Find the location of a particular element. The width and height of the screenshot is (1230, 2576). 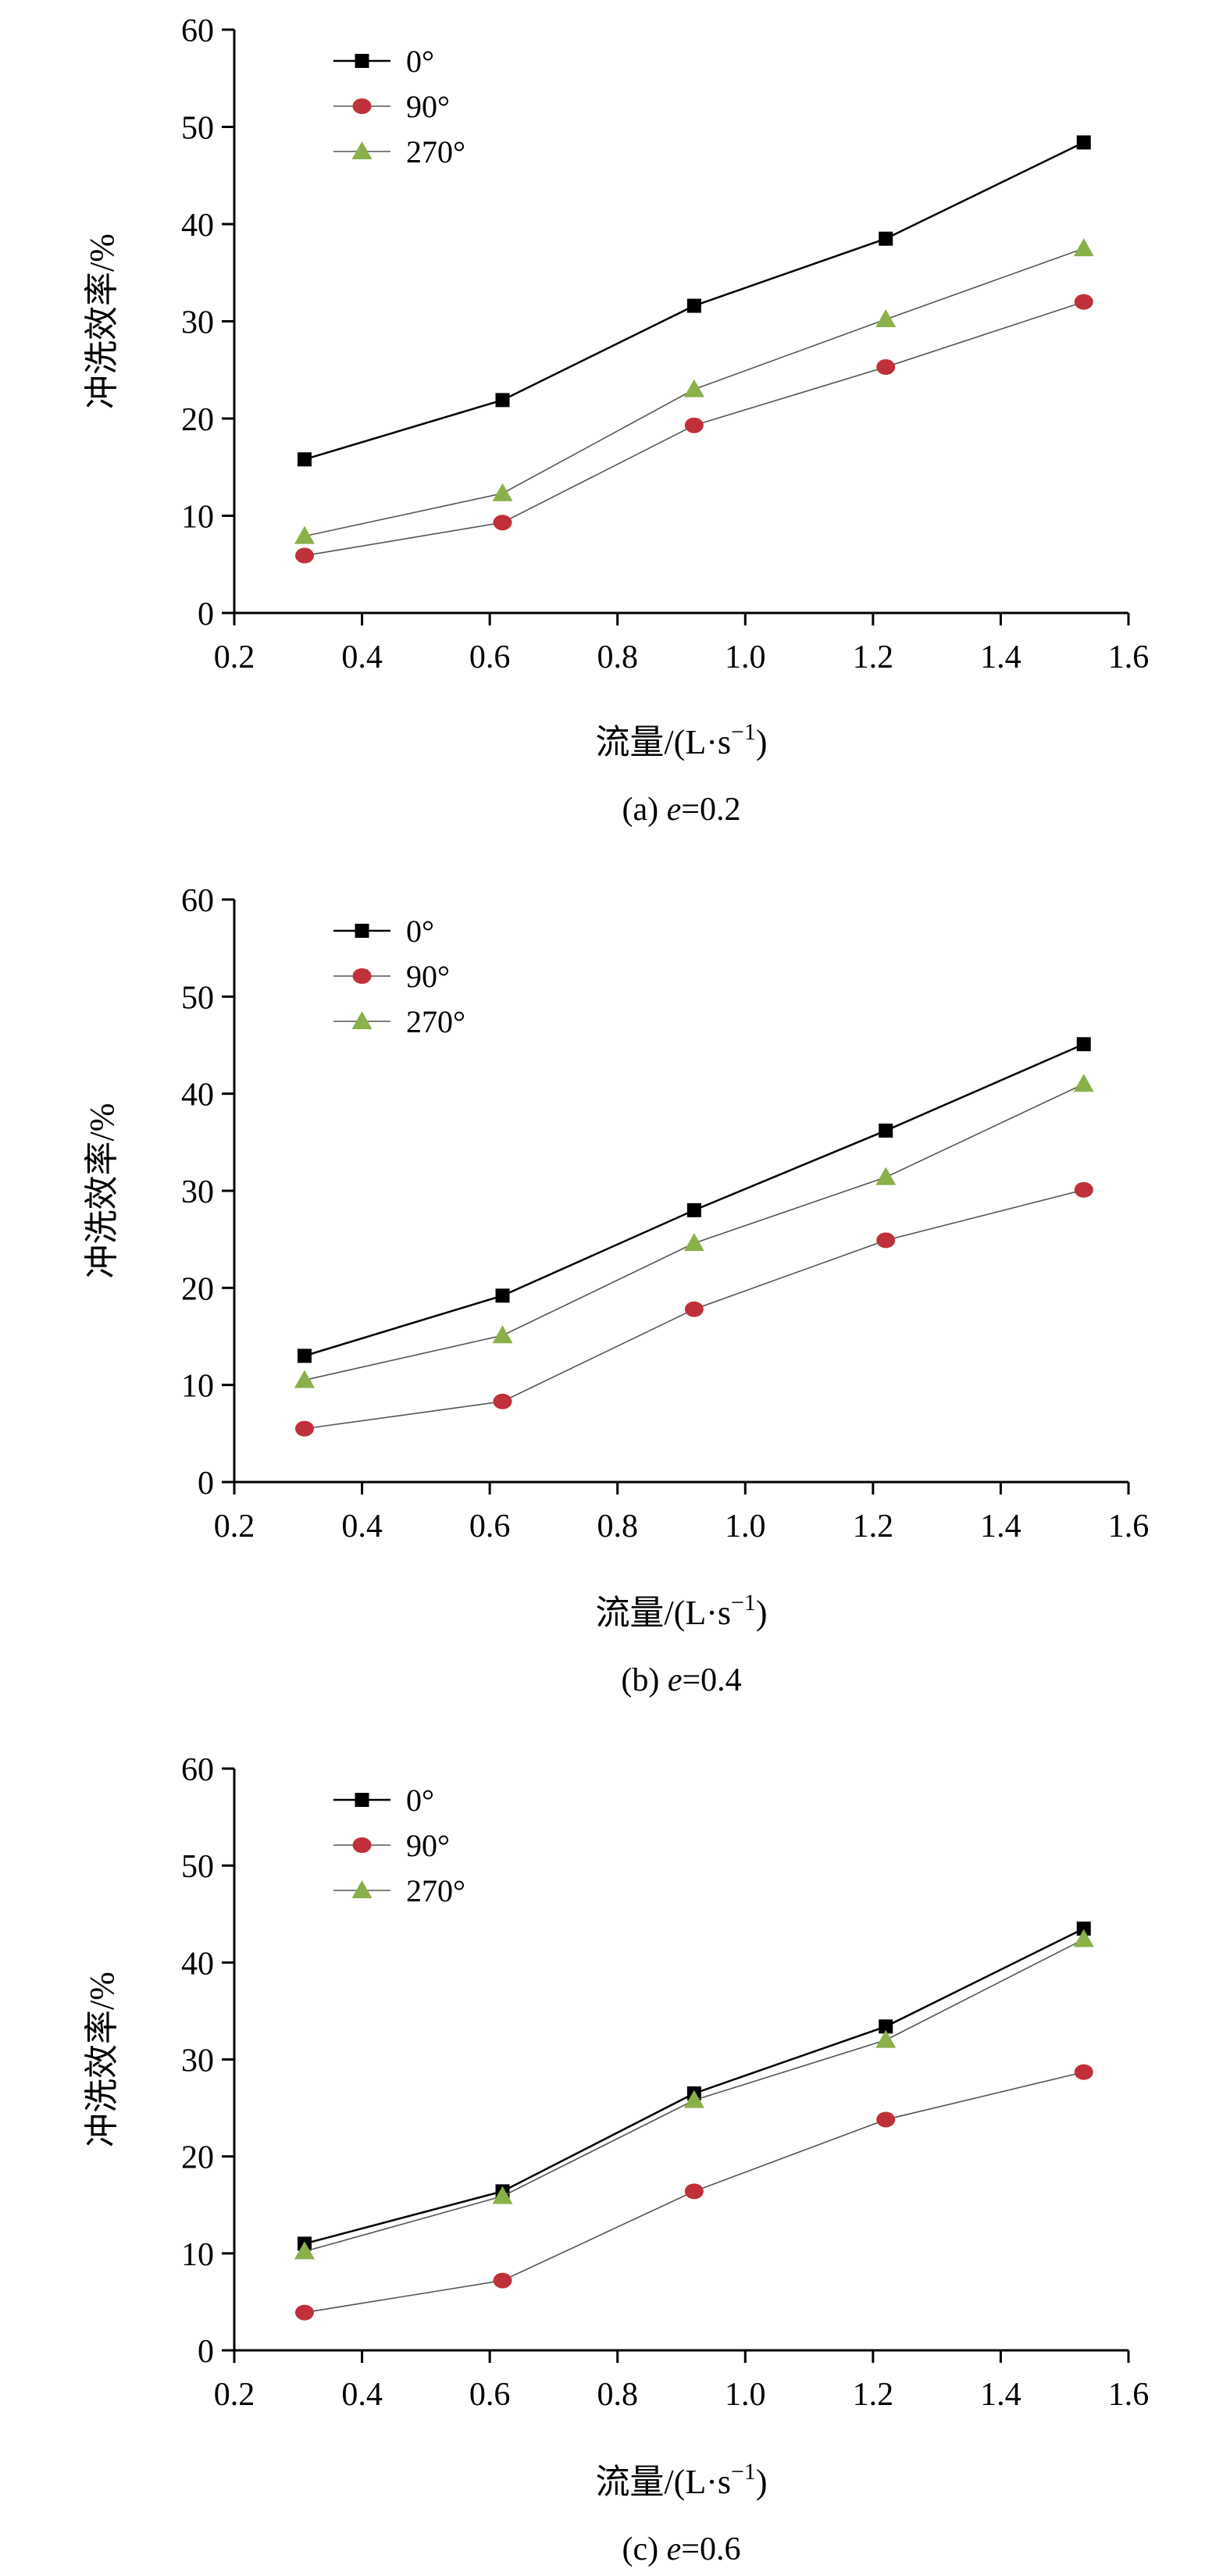

series-line is located at coordinates (694, 1232).